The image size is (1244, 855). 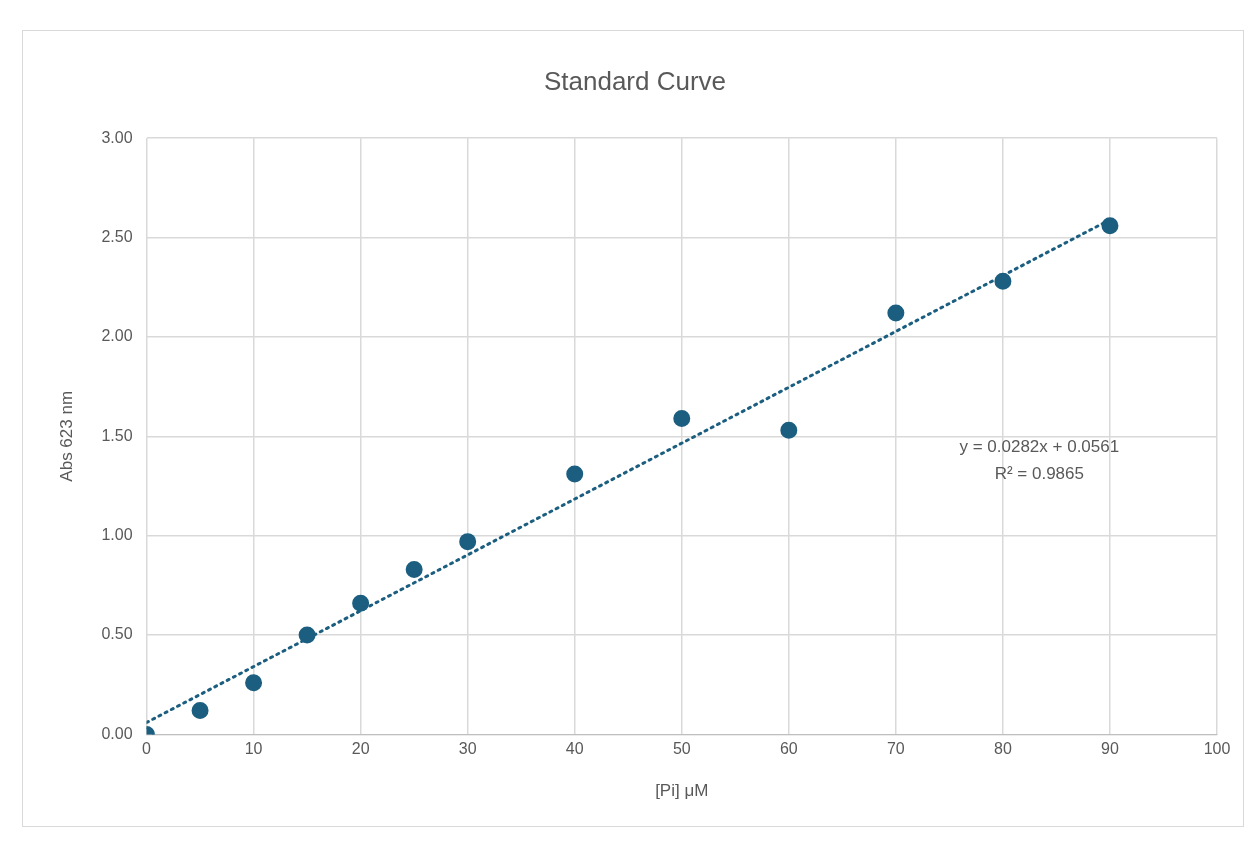 What do you see at coordinates (117, 435) in the screenshot?
I see `y-tick-label: 1.50` at bounding box center [117, 435].